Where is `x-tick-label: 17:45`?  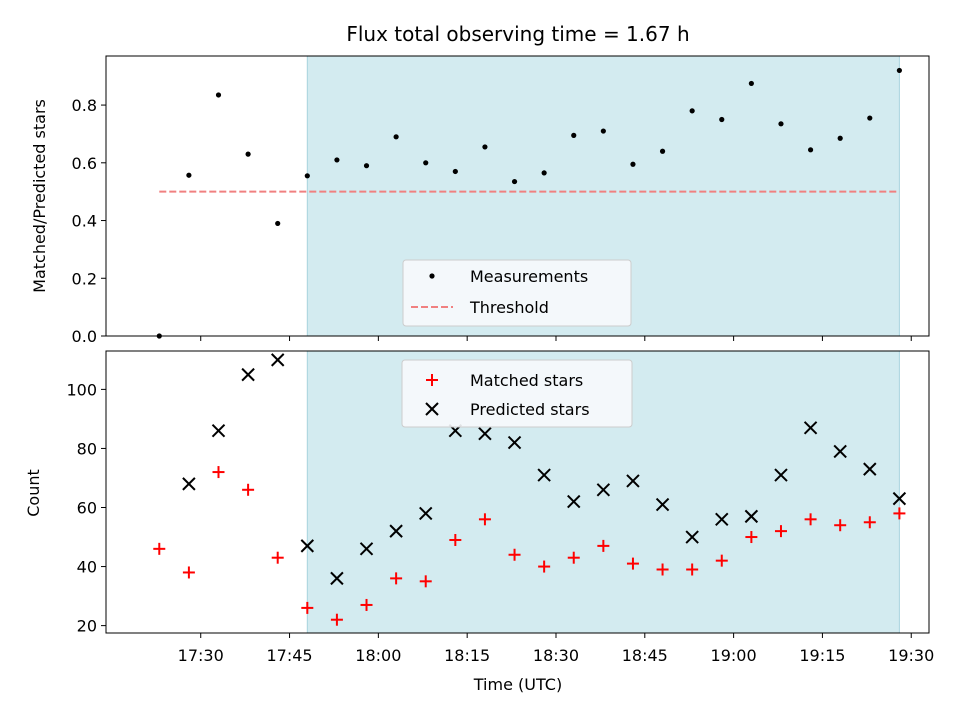 x-tick-label: 17:45 is located at coordinates (289, 655).